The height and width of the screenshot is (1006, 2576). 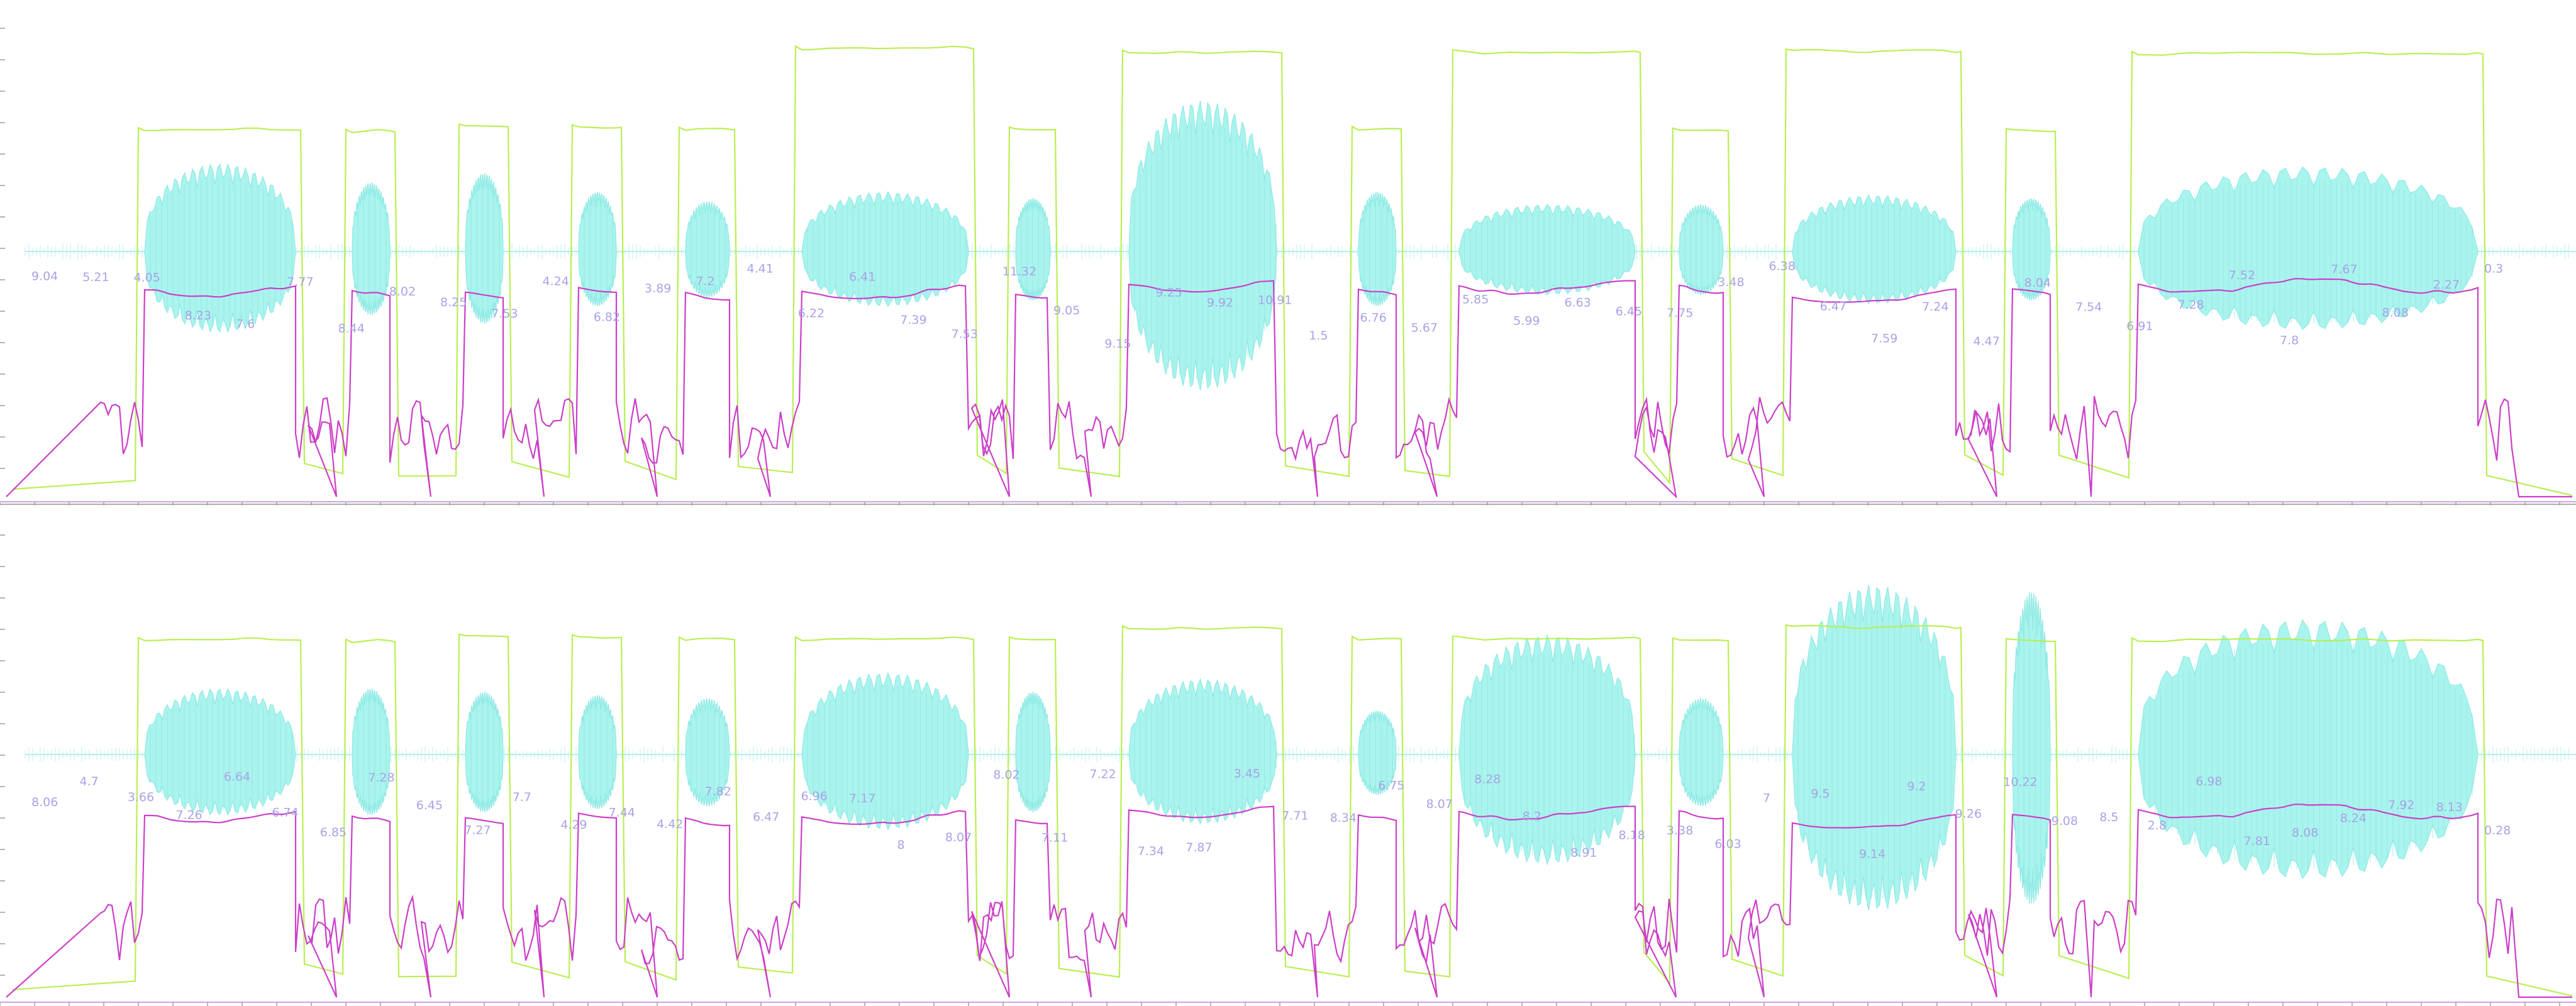 What do you see at coordinates (237, 777) in the screenshot?
I see `pitch-value-label: 6.64` at bounding box center [237, 777].